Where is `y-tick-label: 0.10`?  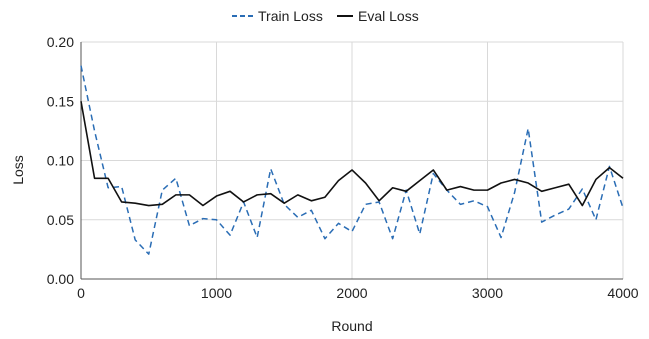
y-tick-label: 0.10 is located at coordinates (60, 161).